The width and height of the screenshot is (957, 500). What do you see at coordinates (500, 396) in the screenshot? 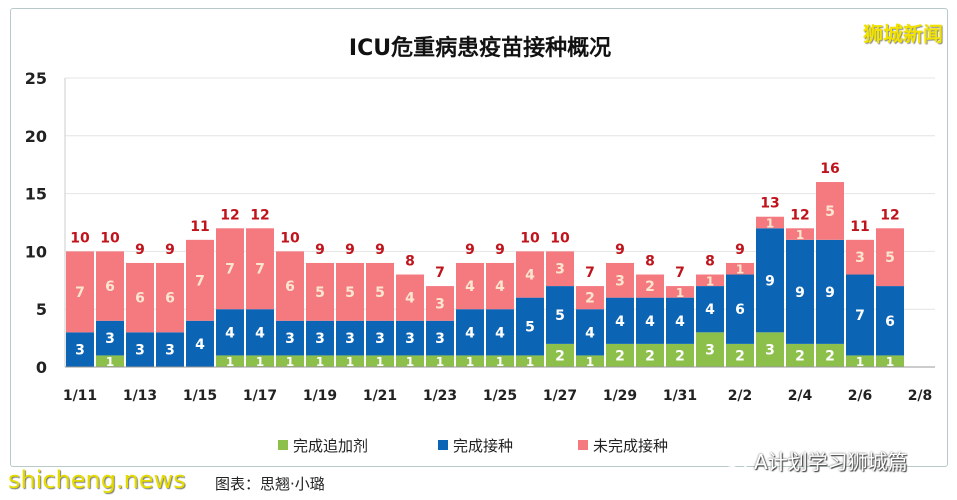
I see `x-tick-label: 1/25` at bounding box center [500, 396].